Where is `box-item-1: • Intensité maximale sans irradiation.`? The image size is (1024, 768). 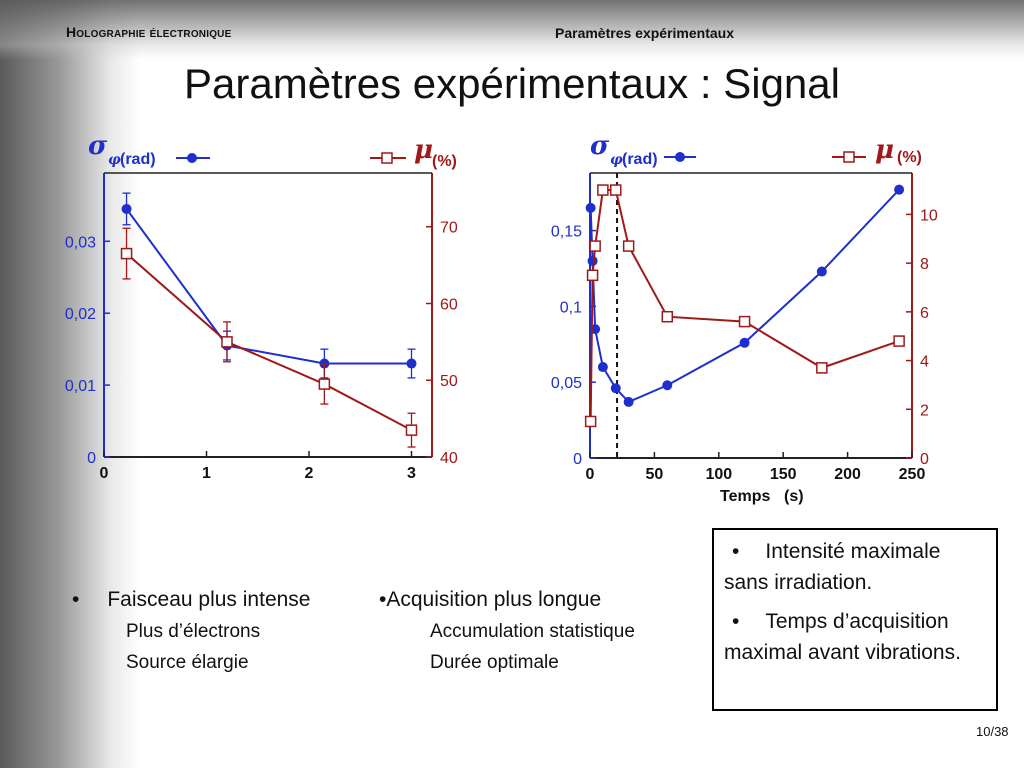
box-item-1: • Intensité maximale sans irradiation. is located at coordinates (832, 567).